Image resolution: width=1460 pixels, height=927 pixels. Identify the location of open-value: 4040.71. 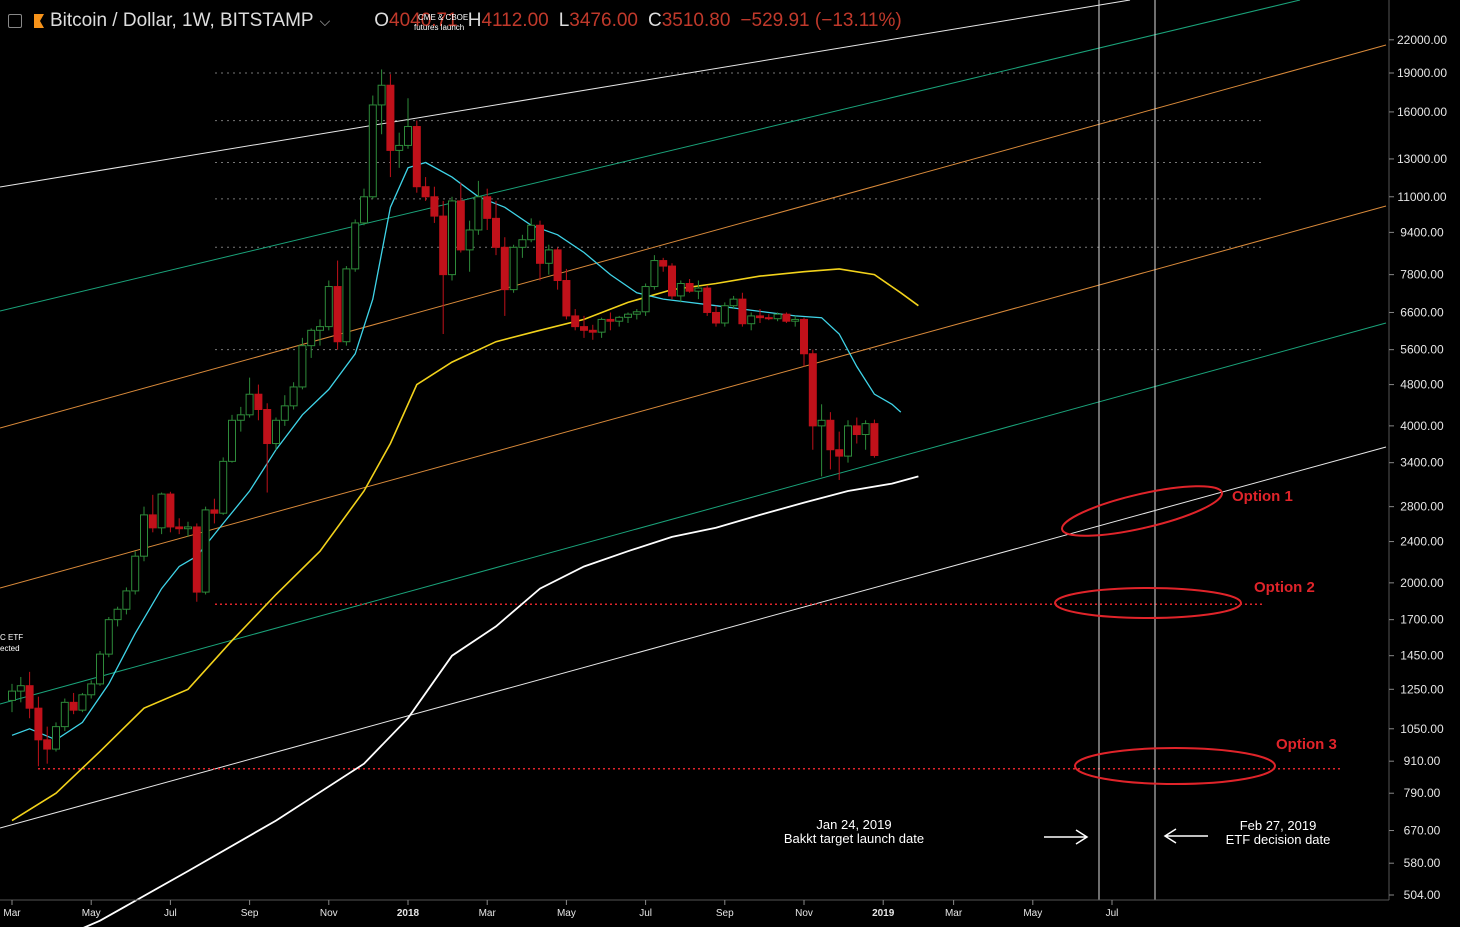
(423, 20).